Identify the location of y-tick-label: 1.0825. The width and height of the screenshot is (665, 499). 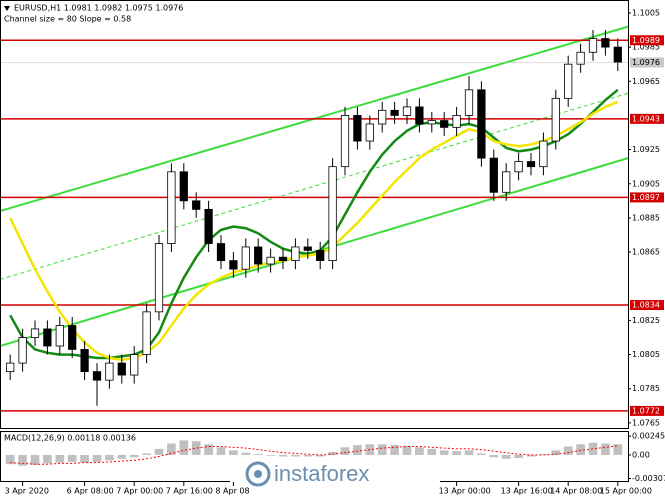
(646, 320).